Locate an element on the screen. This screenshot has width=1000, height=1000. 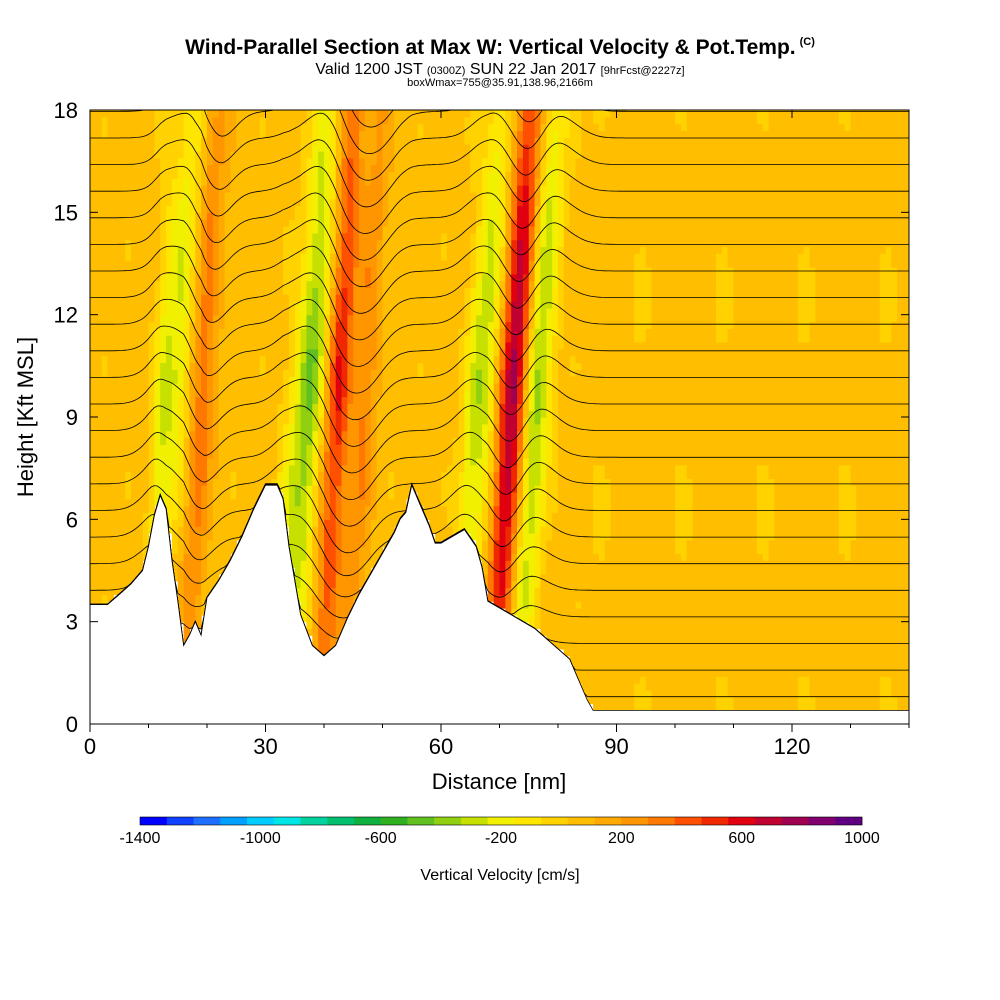
x-tick-label: 0 is located at coordinates (90, 746).